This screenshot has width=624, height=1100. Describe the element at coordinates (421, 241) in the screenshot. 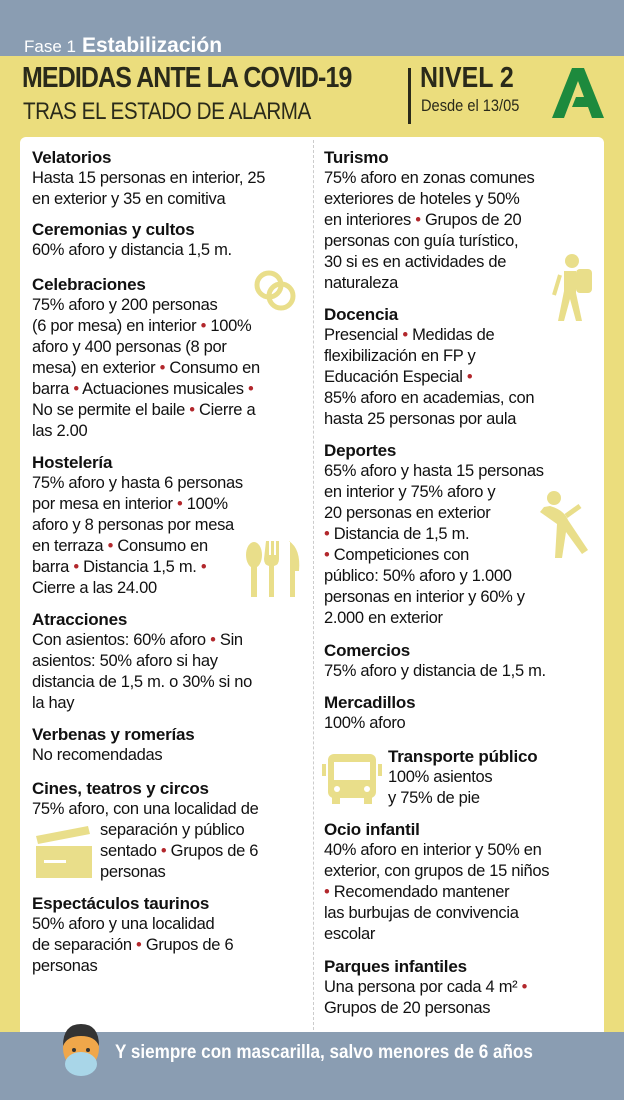

I see `section-text-line: personas con guía turístico,` at that location.